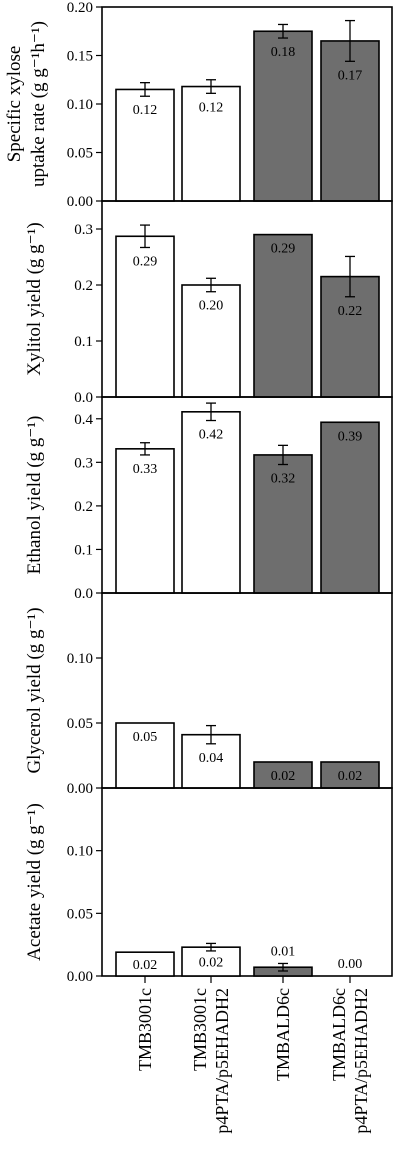  Describe the element at coordinates (80, 8) in the screenshot. I see `y-tick-label: 0.20` at that location.